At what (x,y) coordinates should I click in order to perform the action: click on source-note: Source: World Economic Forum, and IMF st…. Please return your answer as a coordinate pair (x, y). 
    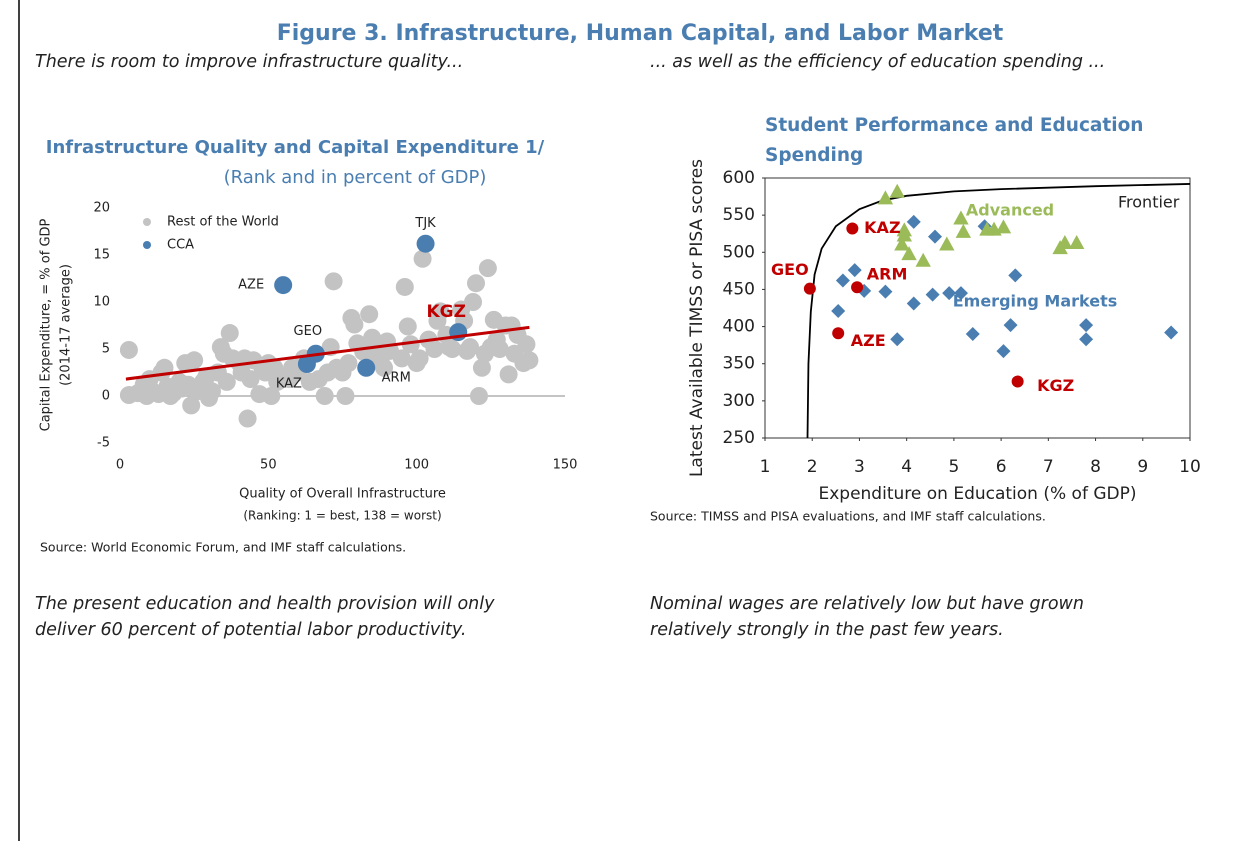
    Looking at the image, I should click on (223, 547).